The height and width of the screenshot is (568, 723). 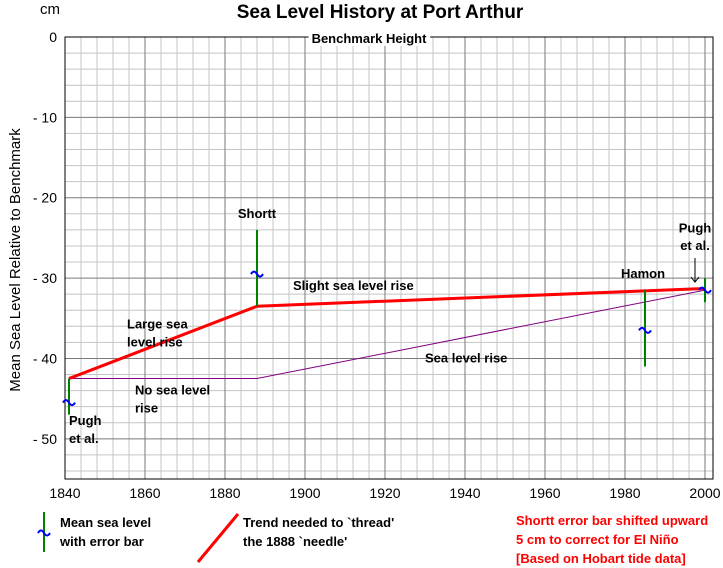 I want to click on mean-mark-pugh2000, so click(x=705, y=290).